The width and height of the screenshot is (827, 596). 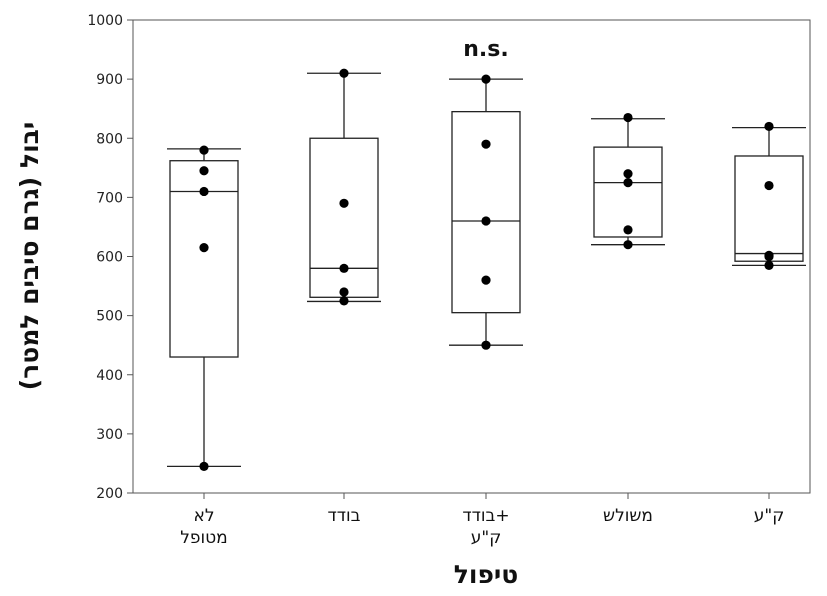 I want to click on category-label-0-line-0: לא, so click(x=203, y=516).